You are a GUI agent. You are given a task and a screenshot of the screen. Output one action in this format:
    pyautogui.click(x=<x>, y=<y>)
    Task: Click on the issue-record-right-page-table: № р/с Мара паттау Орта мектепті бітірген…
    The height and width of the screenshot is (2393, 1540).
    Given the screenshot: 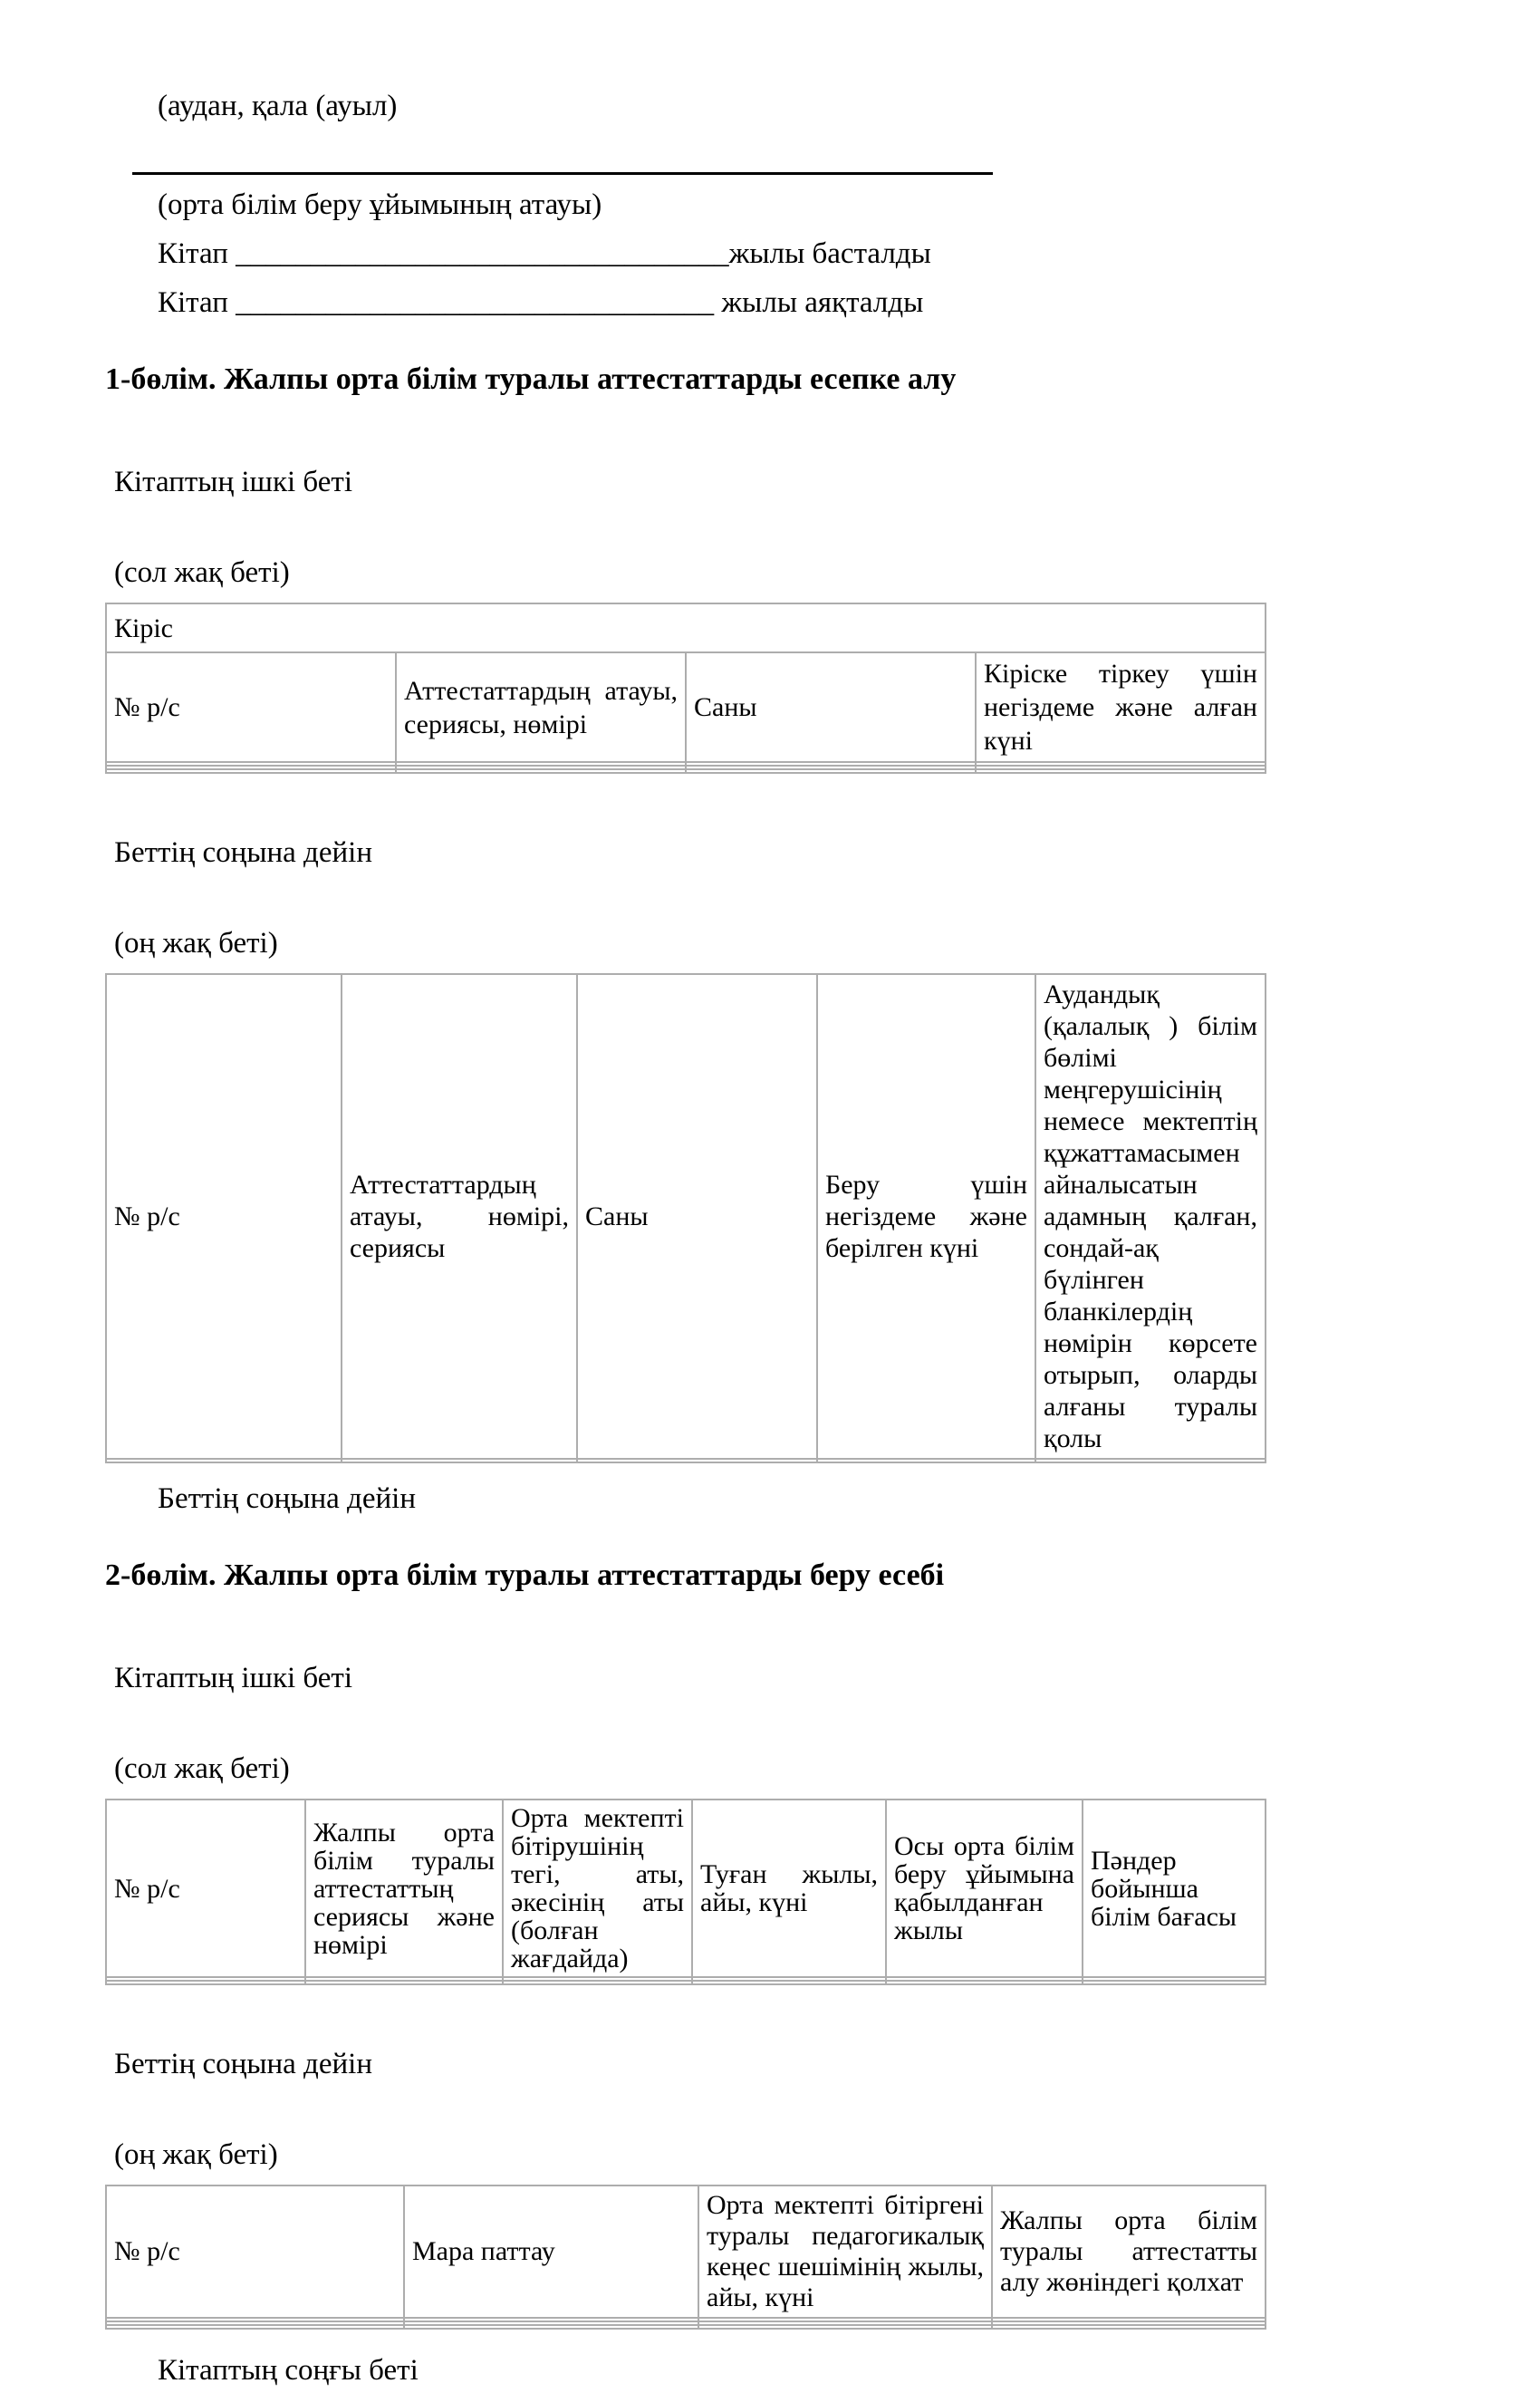 What is the action you would take?
    pyautogui.click(x=685, y=2257)
    